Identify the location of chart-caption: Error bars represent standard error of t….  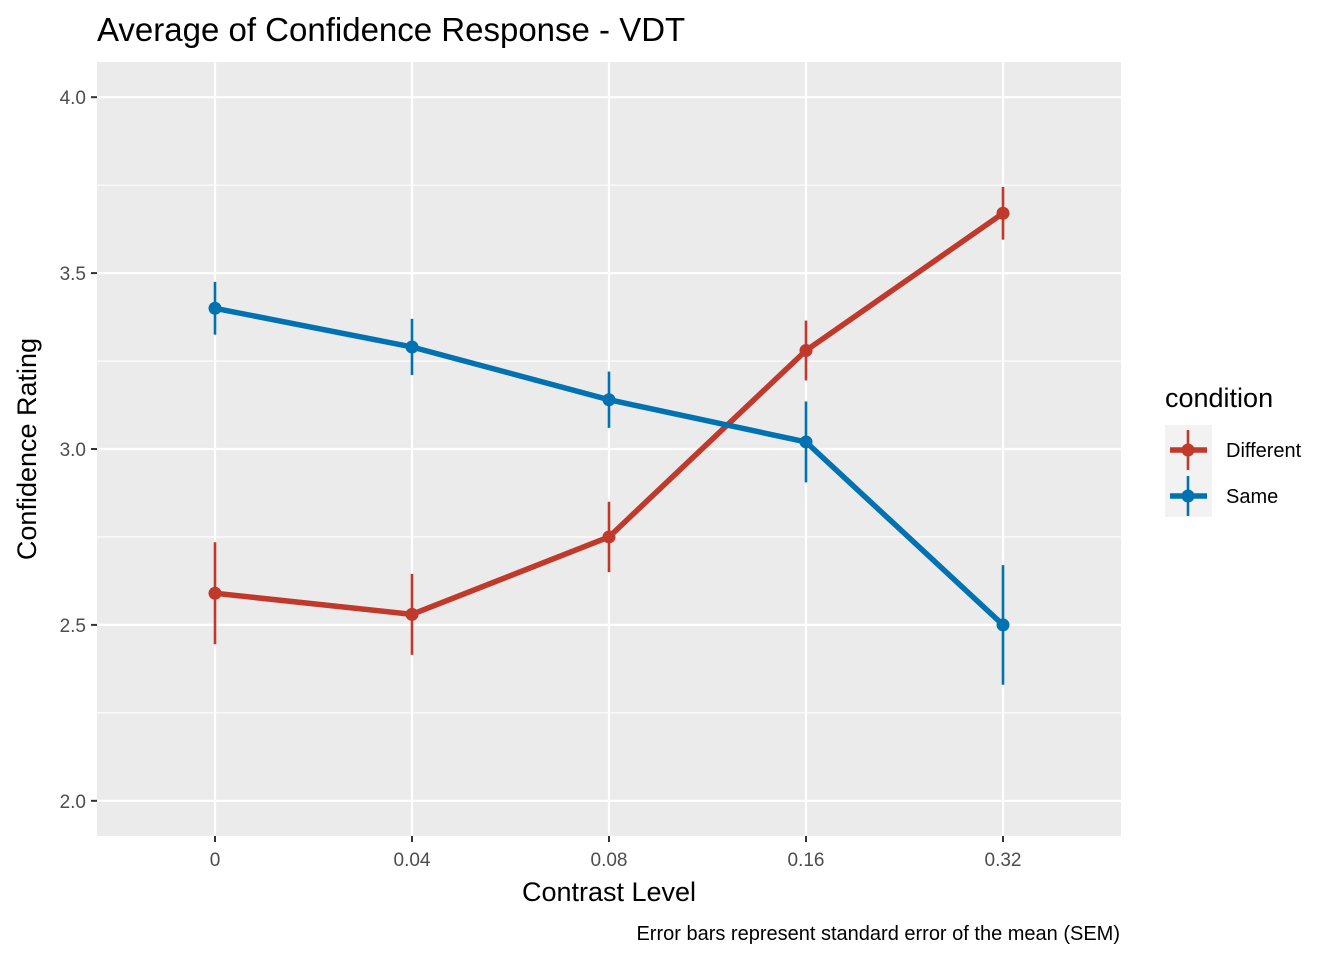
(878, 934).